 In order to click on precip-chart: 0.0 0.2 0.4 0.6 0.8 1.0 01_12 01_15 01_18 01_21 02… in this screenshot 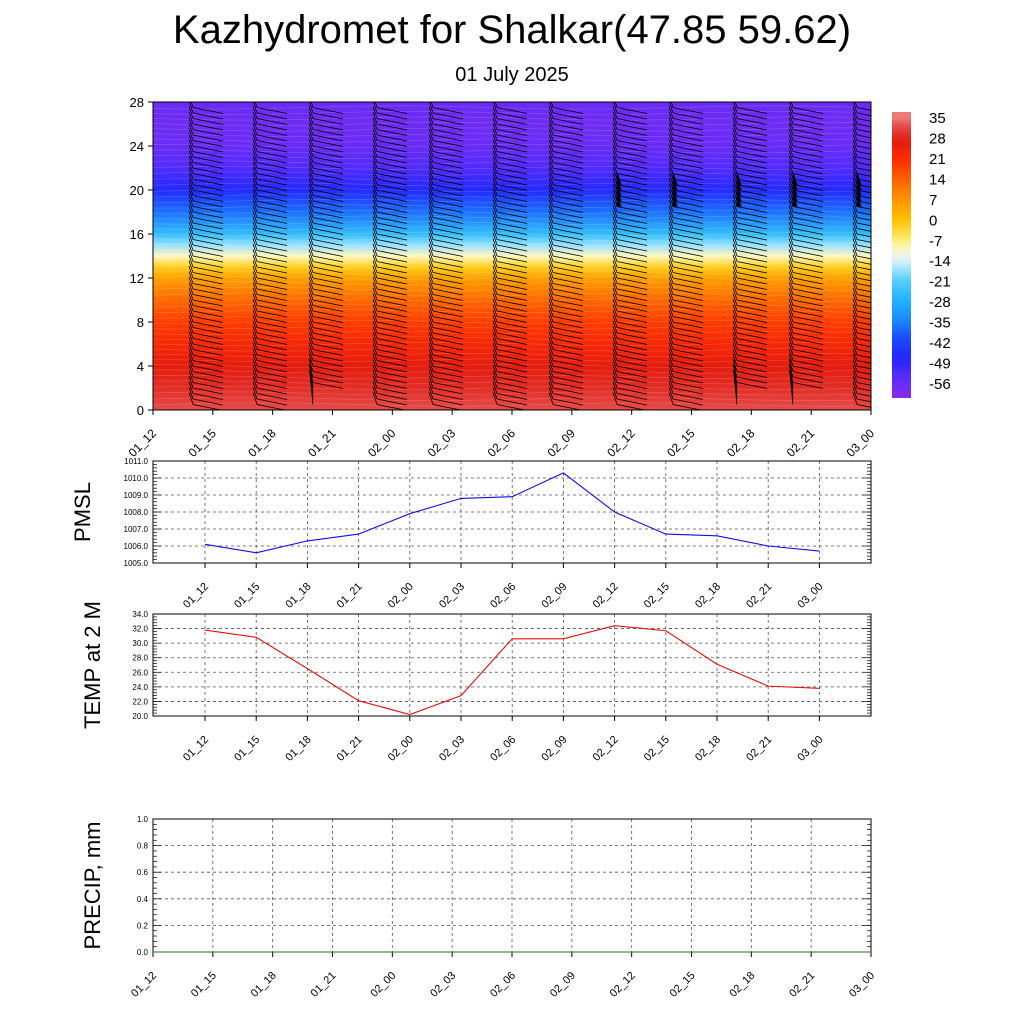, I will do `click(478, 907)`.